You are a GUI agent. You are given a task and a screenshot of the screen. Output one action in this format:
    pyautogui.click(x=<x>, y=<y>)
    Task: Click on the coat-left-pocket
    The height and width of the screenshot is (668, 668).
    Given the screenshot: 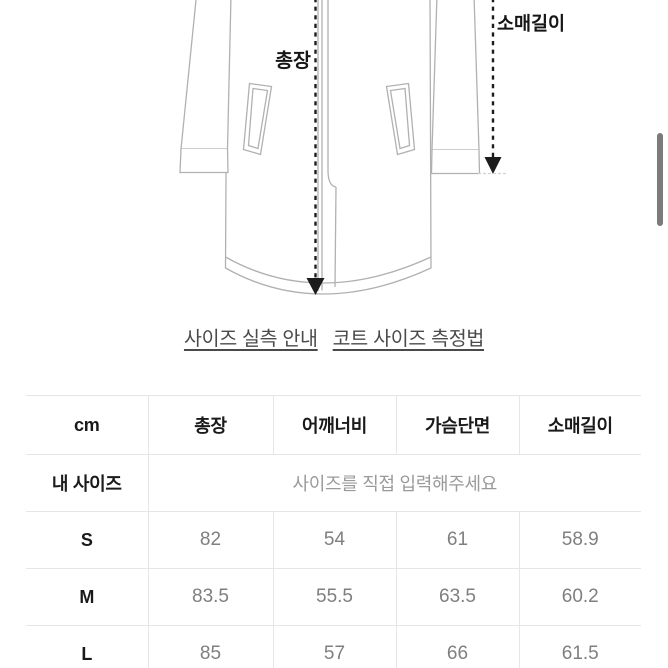 What is the action you would take?
    pyautogui.click(x=257, y=119)
    